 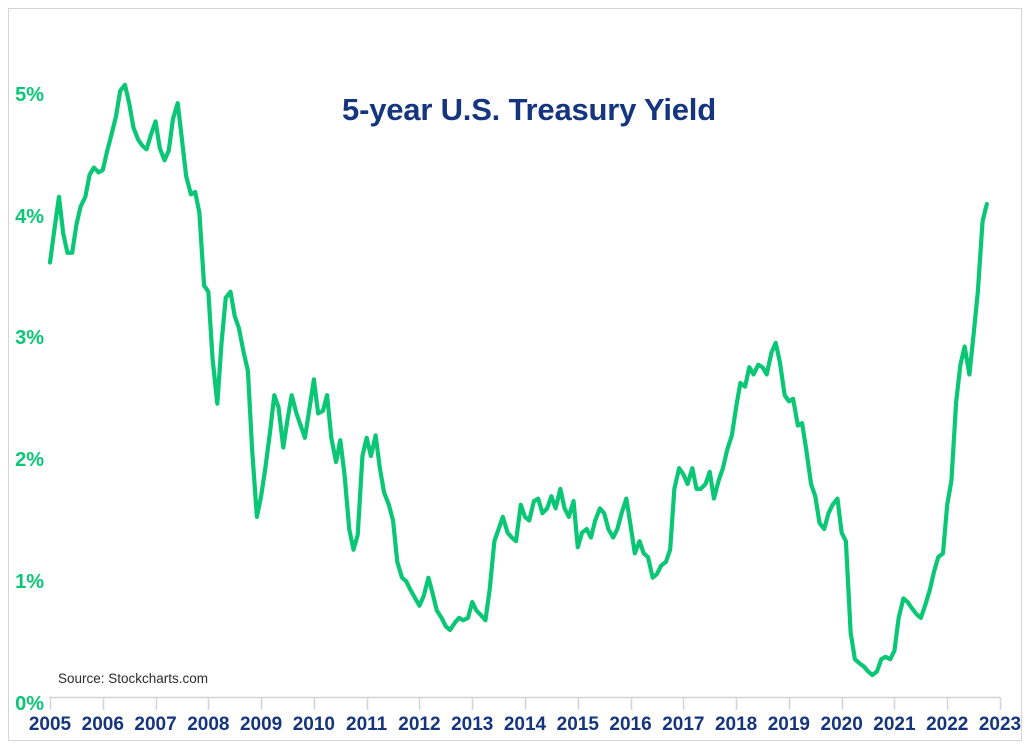 What do you see at coordinates (683, 724) in the screenshot?
I see `x-axis-label-2017: 2017` at bounding box center [683, 724].